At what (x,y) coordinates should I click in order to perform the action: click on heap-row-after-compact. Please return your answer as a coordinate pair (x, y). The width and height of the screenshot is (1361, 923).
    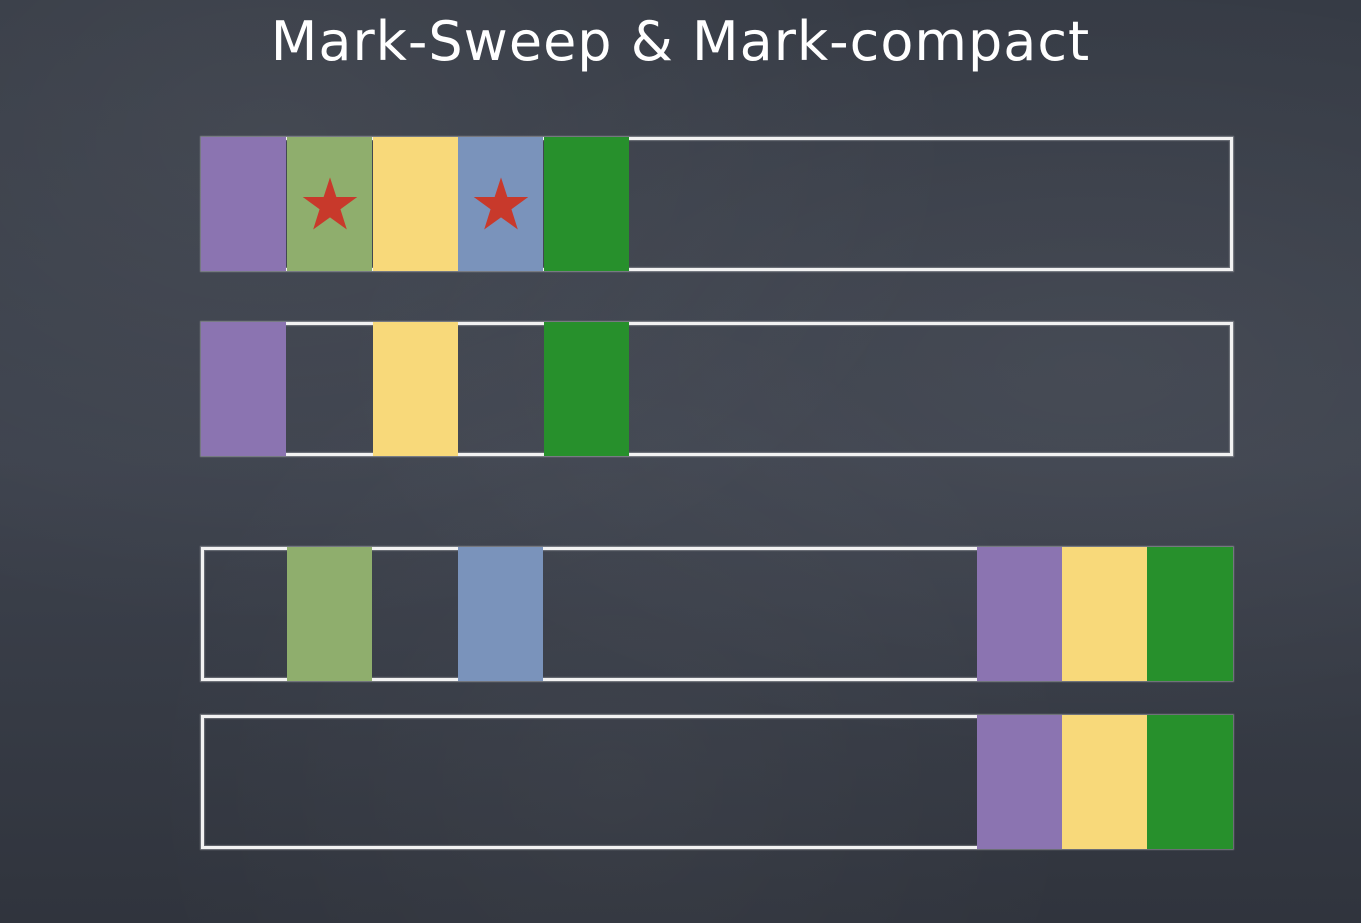
    Looking at the image, I should click on (717, 782).